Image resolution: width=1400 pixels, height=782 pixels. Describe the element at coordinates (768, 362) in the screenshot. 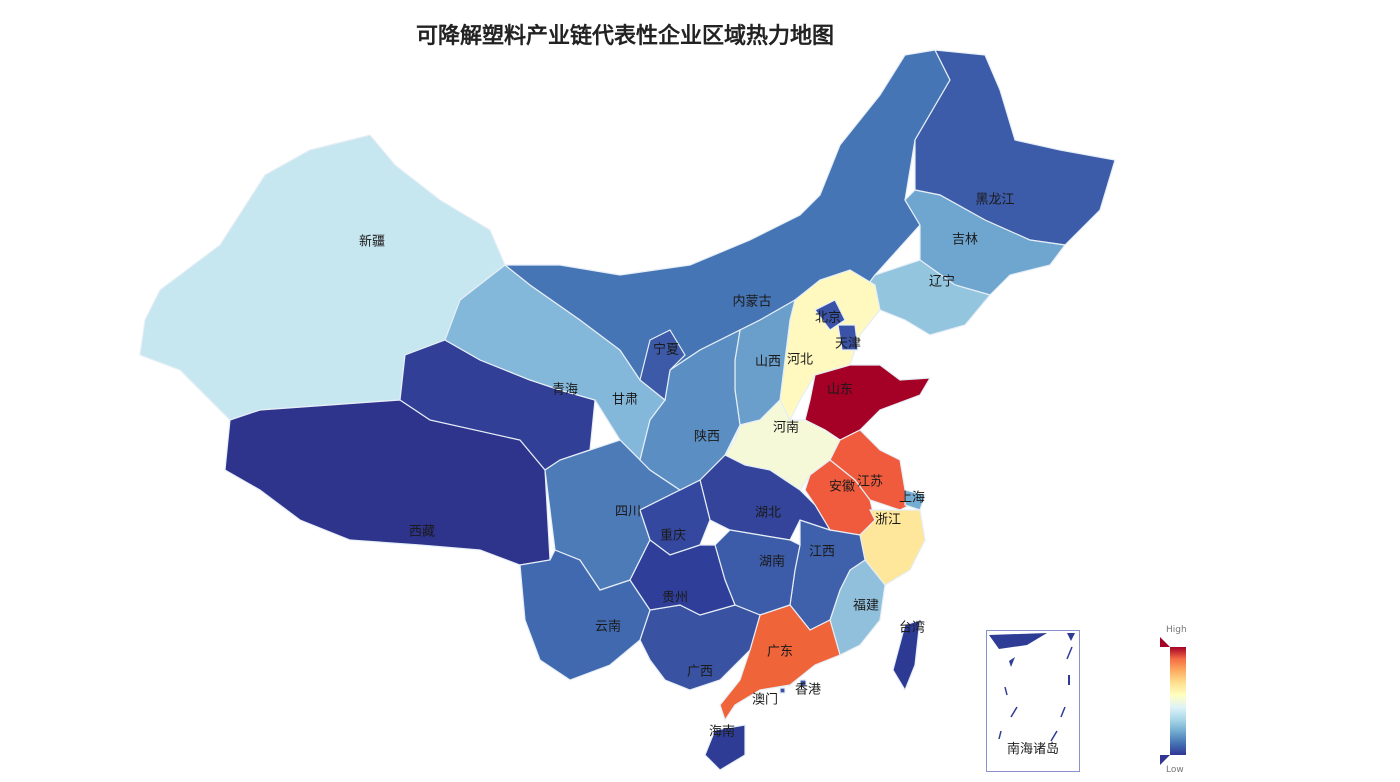

I see `province-label: 山西` at that location.